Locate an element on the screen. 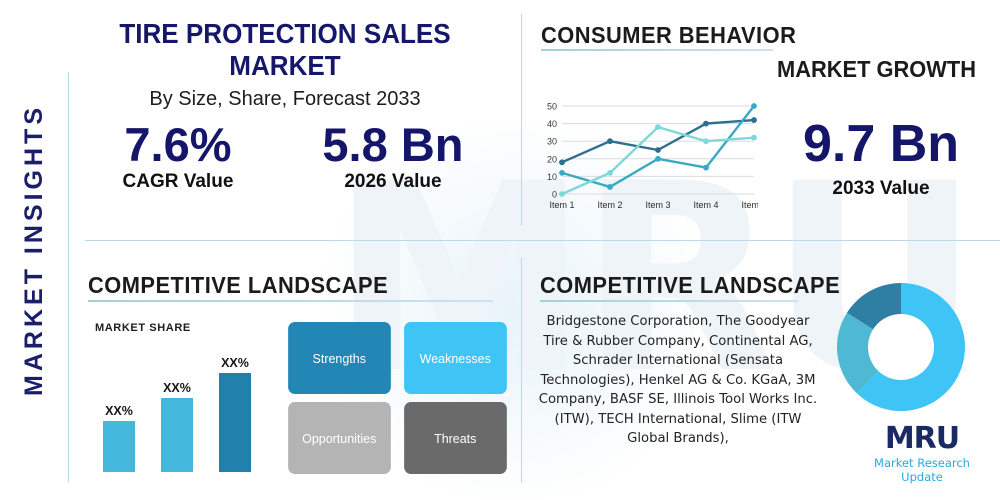 This screenshot has height=500, width=1000. kpi-2026-label: 2026 Value is located at coordinates (393, 182).